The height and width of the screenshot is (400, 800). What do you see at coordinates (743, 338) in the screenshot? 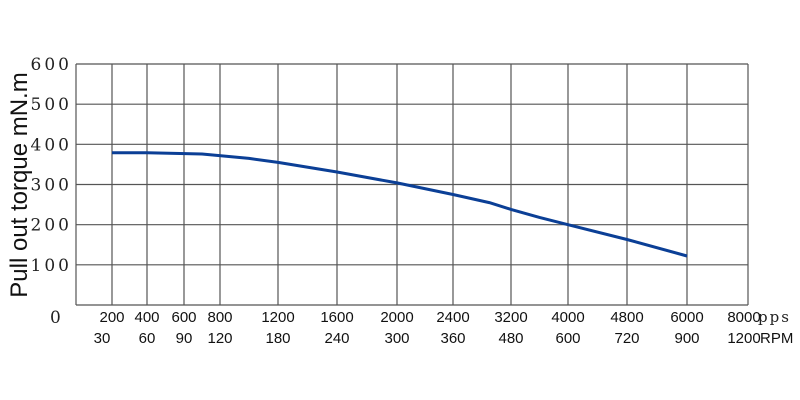
I see `x-tick-label-rpm: 1200` at bounding box center [743, 338].